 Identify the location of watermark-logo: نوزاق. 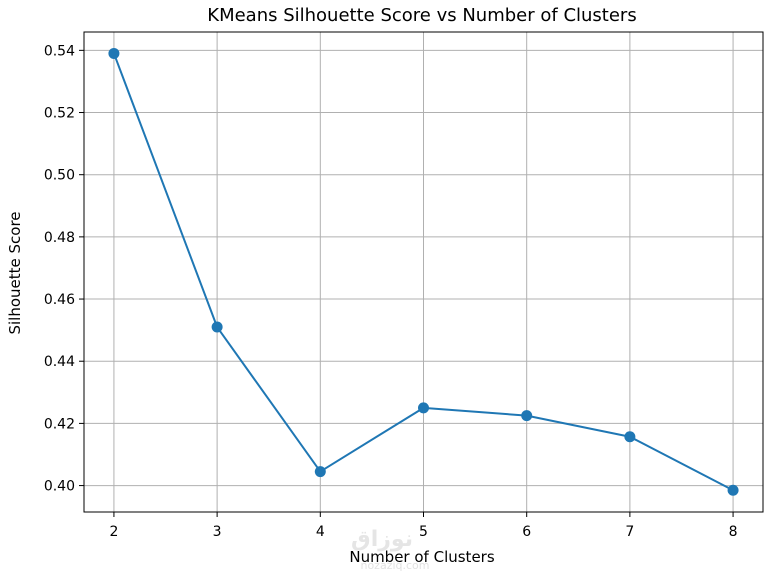
(382, 539).